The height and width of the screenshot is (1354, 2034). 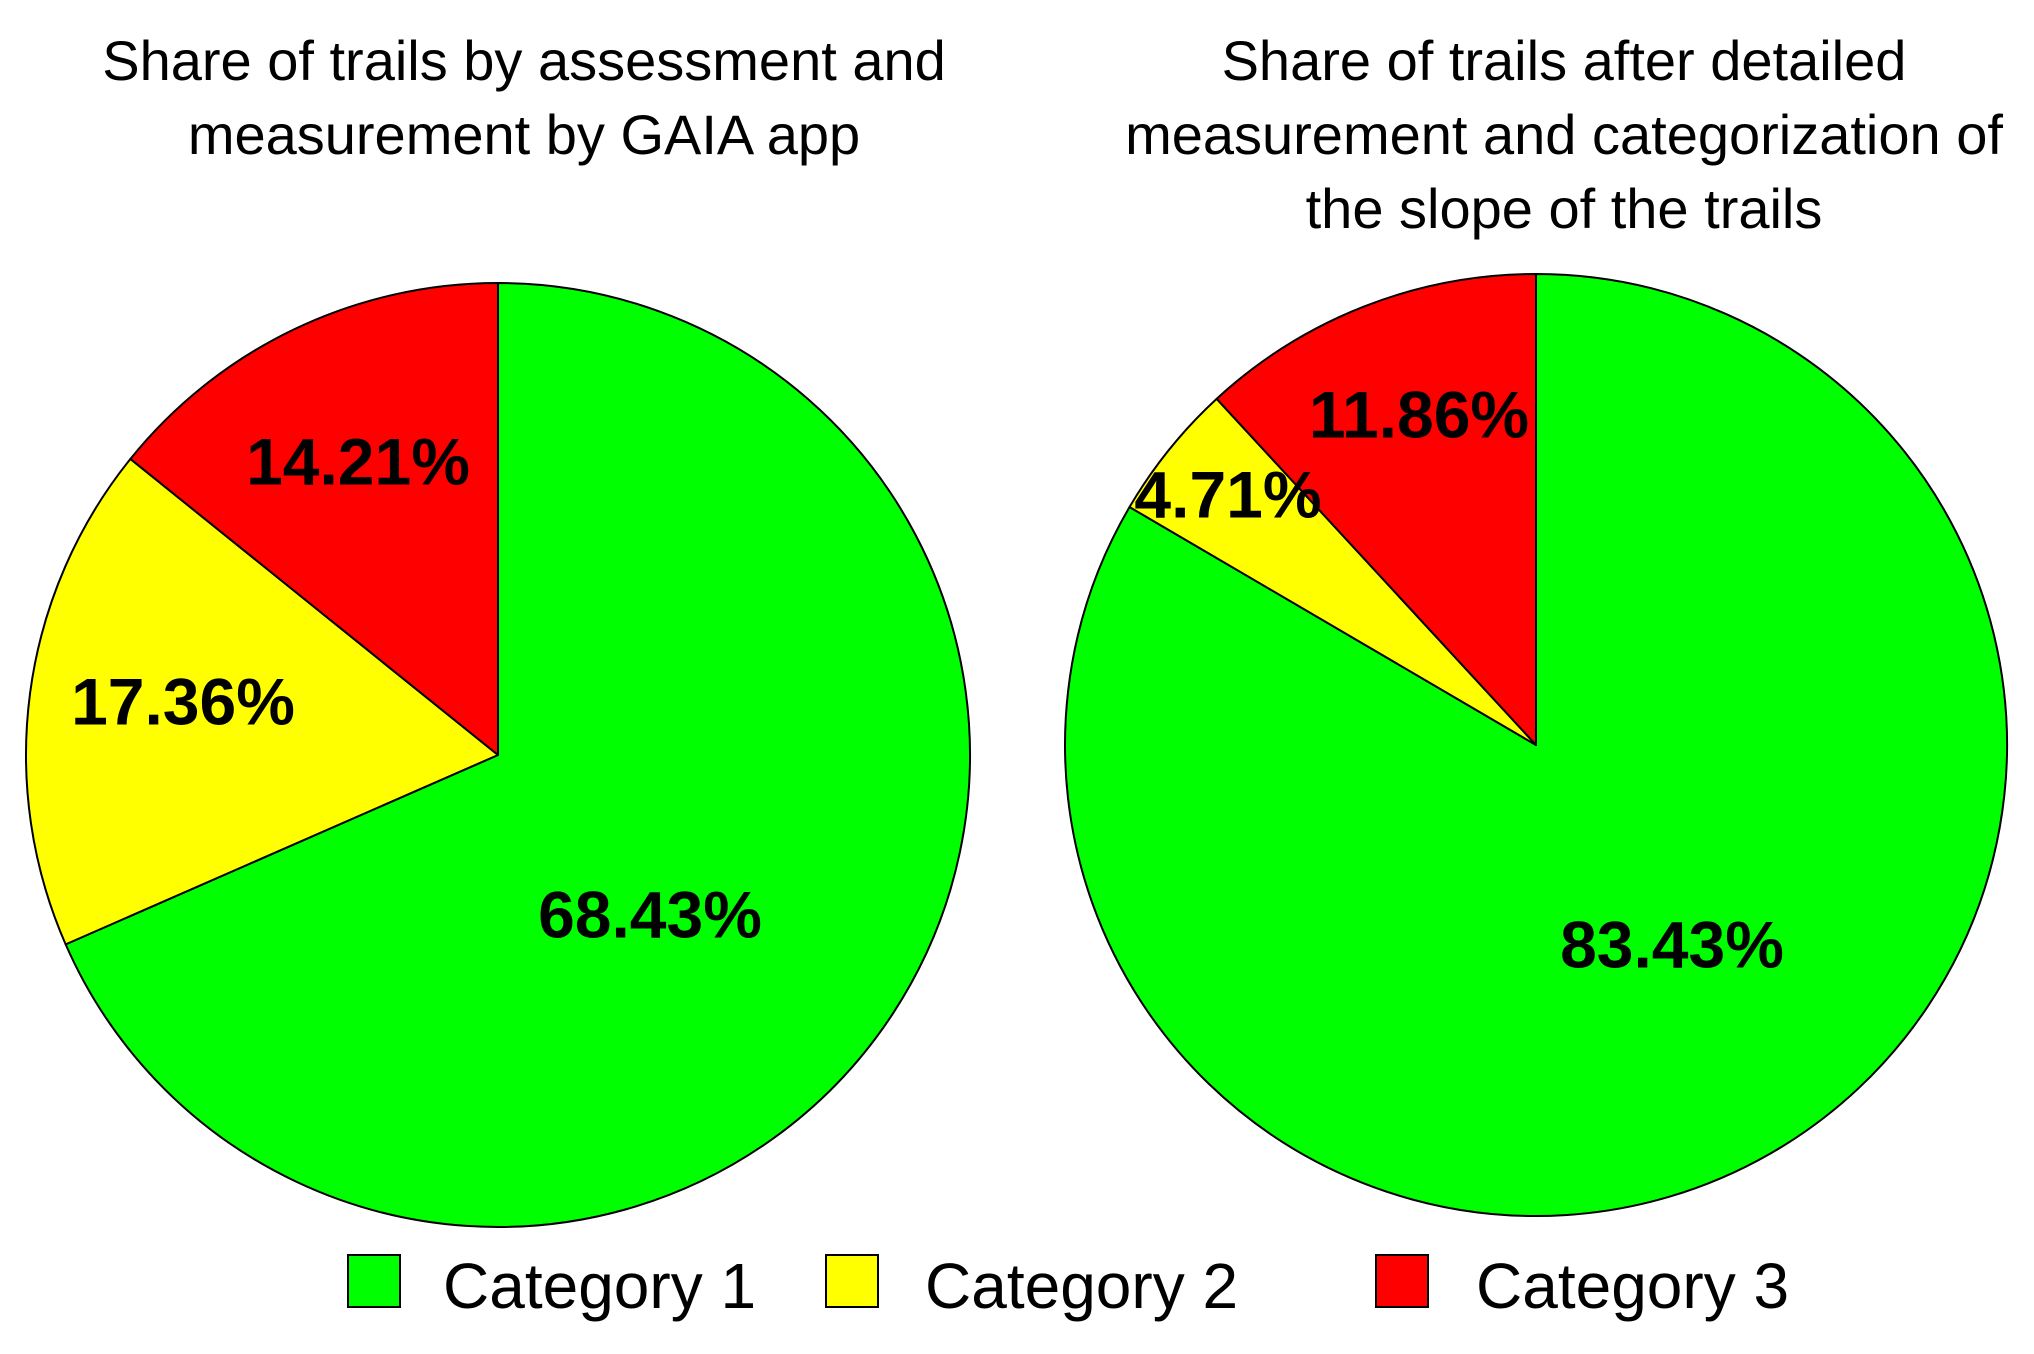 I want to click on legend-label-category-1: Category 1, so click(x=599, y=1286).